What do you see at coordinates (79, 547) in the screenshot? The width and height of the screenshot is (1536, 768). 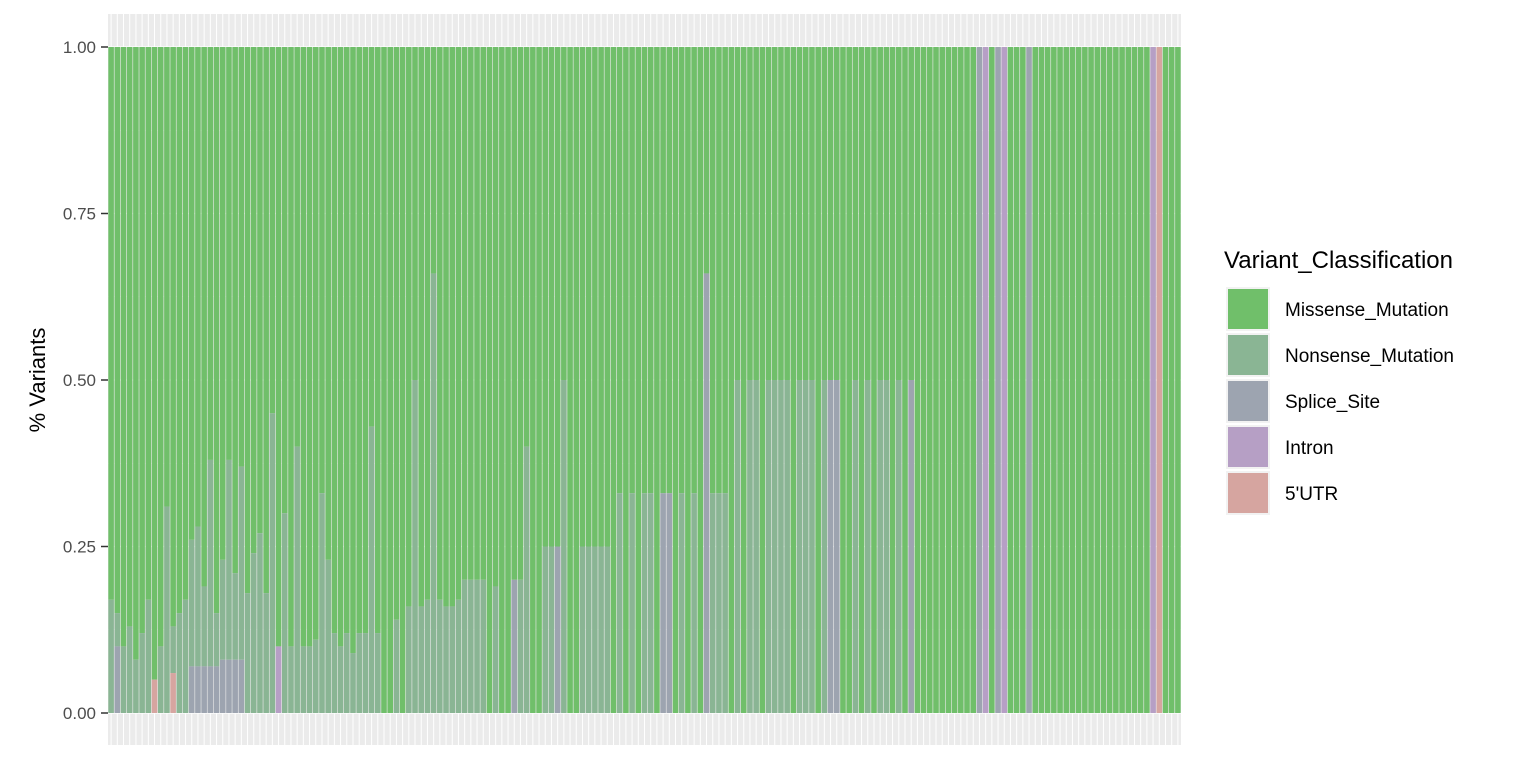 I see `y-tick-label: 0.25` at bounding box center [79, 547].